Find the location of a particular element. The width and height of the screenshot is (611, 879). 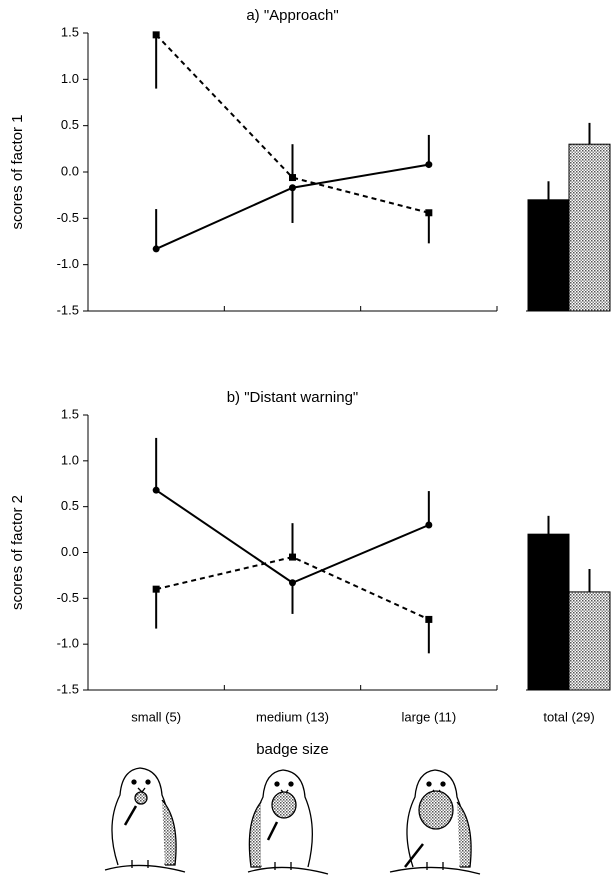

chart-title: a) "Approach" is located at coordinates (292, 15).